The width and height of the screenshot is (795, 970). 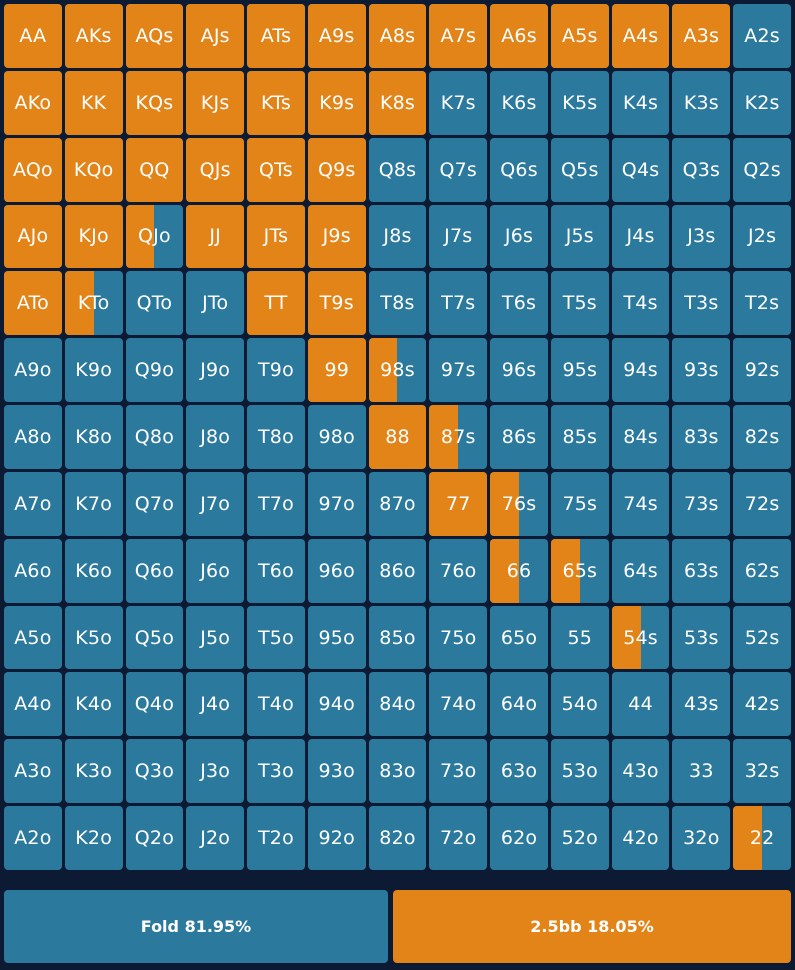 I want to click on hand-cell: T7s, so click(x=458, y=303).